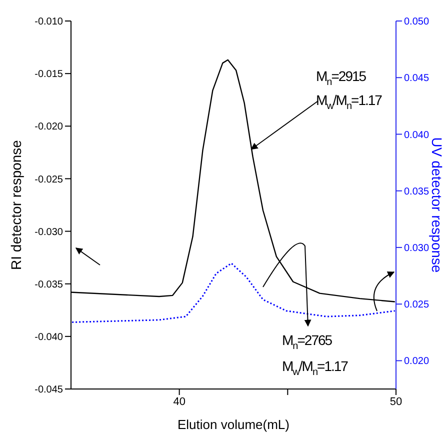 Image resolution: width=447 pixels, height=443 pixels. What do you see at coordinates (417, 78) in the screenshot?
I see `y2-tick-label: 0.045` at bounding box center [417, 78].